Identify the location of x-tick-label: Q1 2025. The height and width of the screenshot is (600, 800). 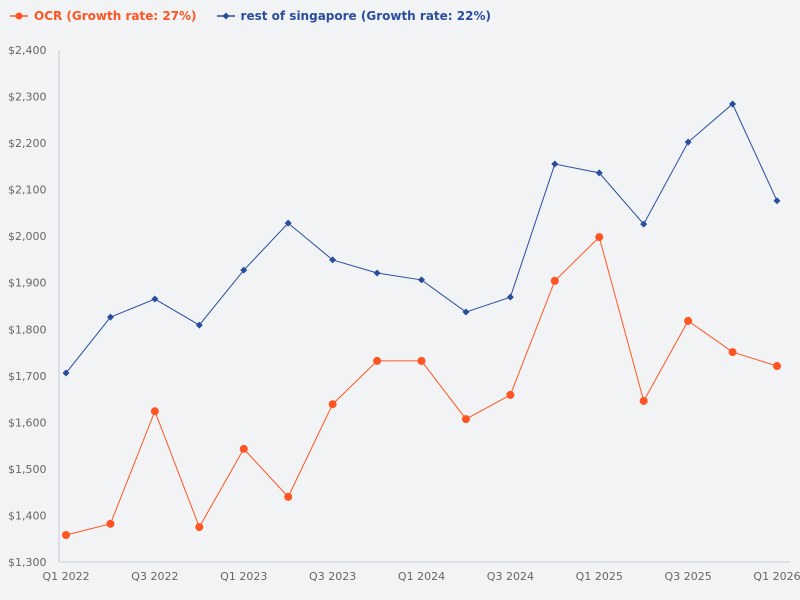
(599, 576).